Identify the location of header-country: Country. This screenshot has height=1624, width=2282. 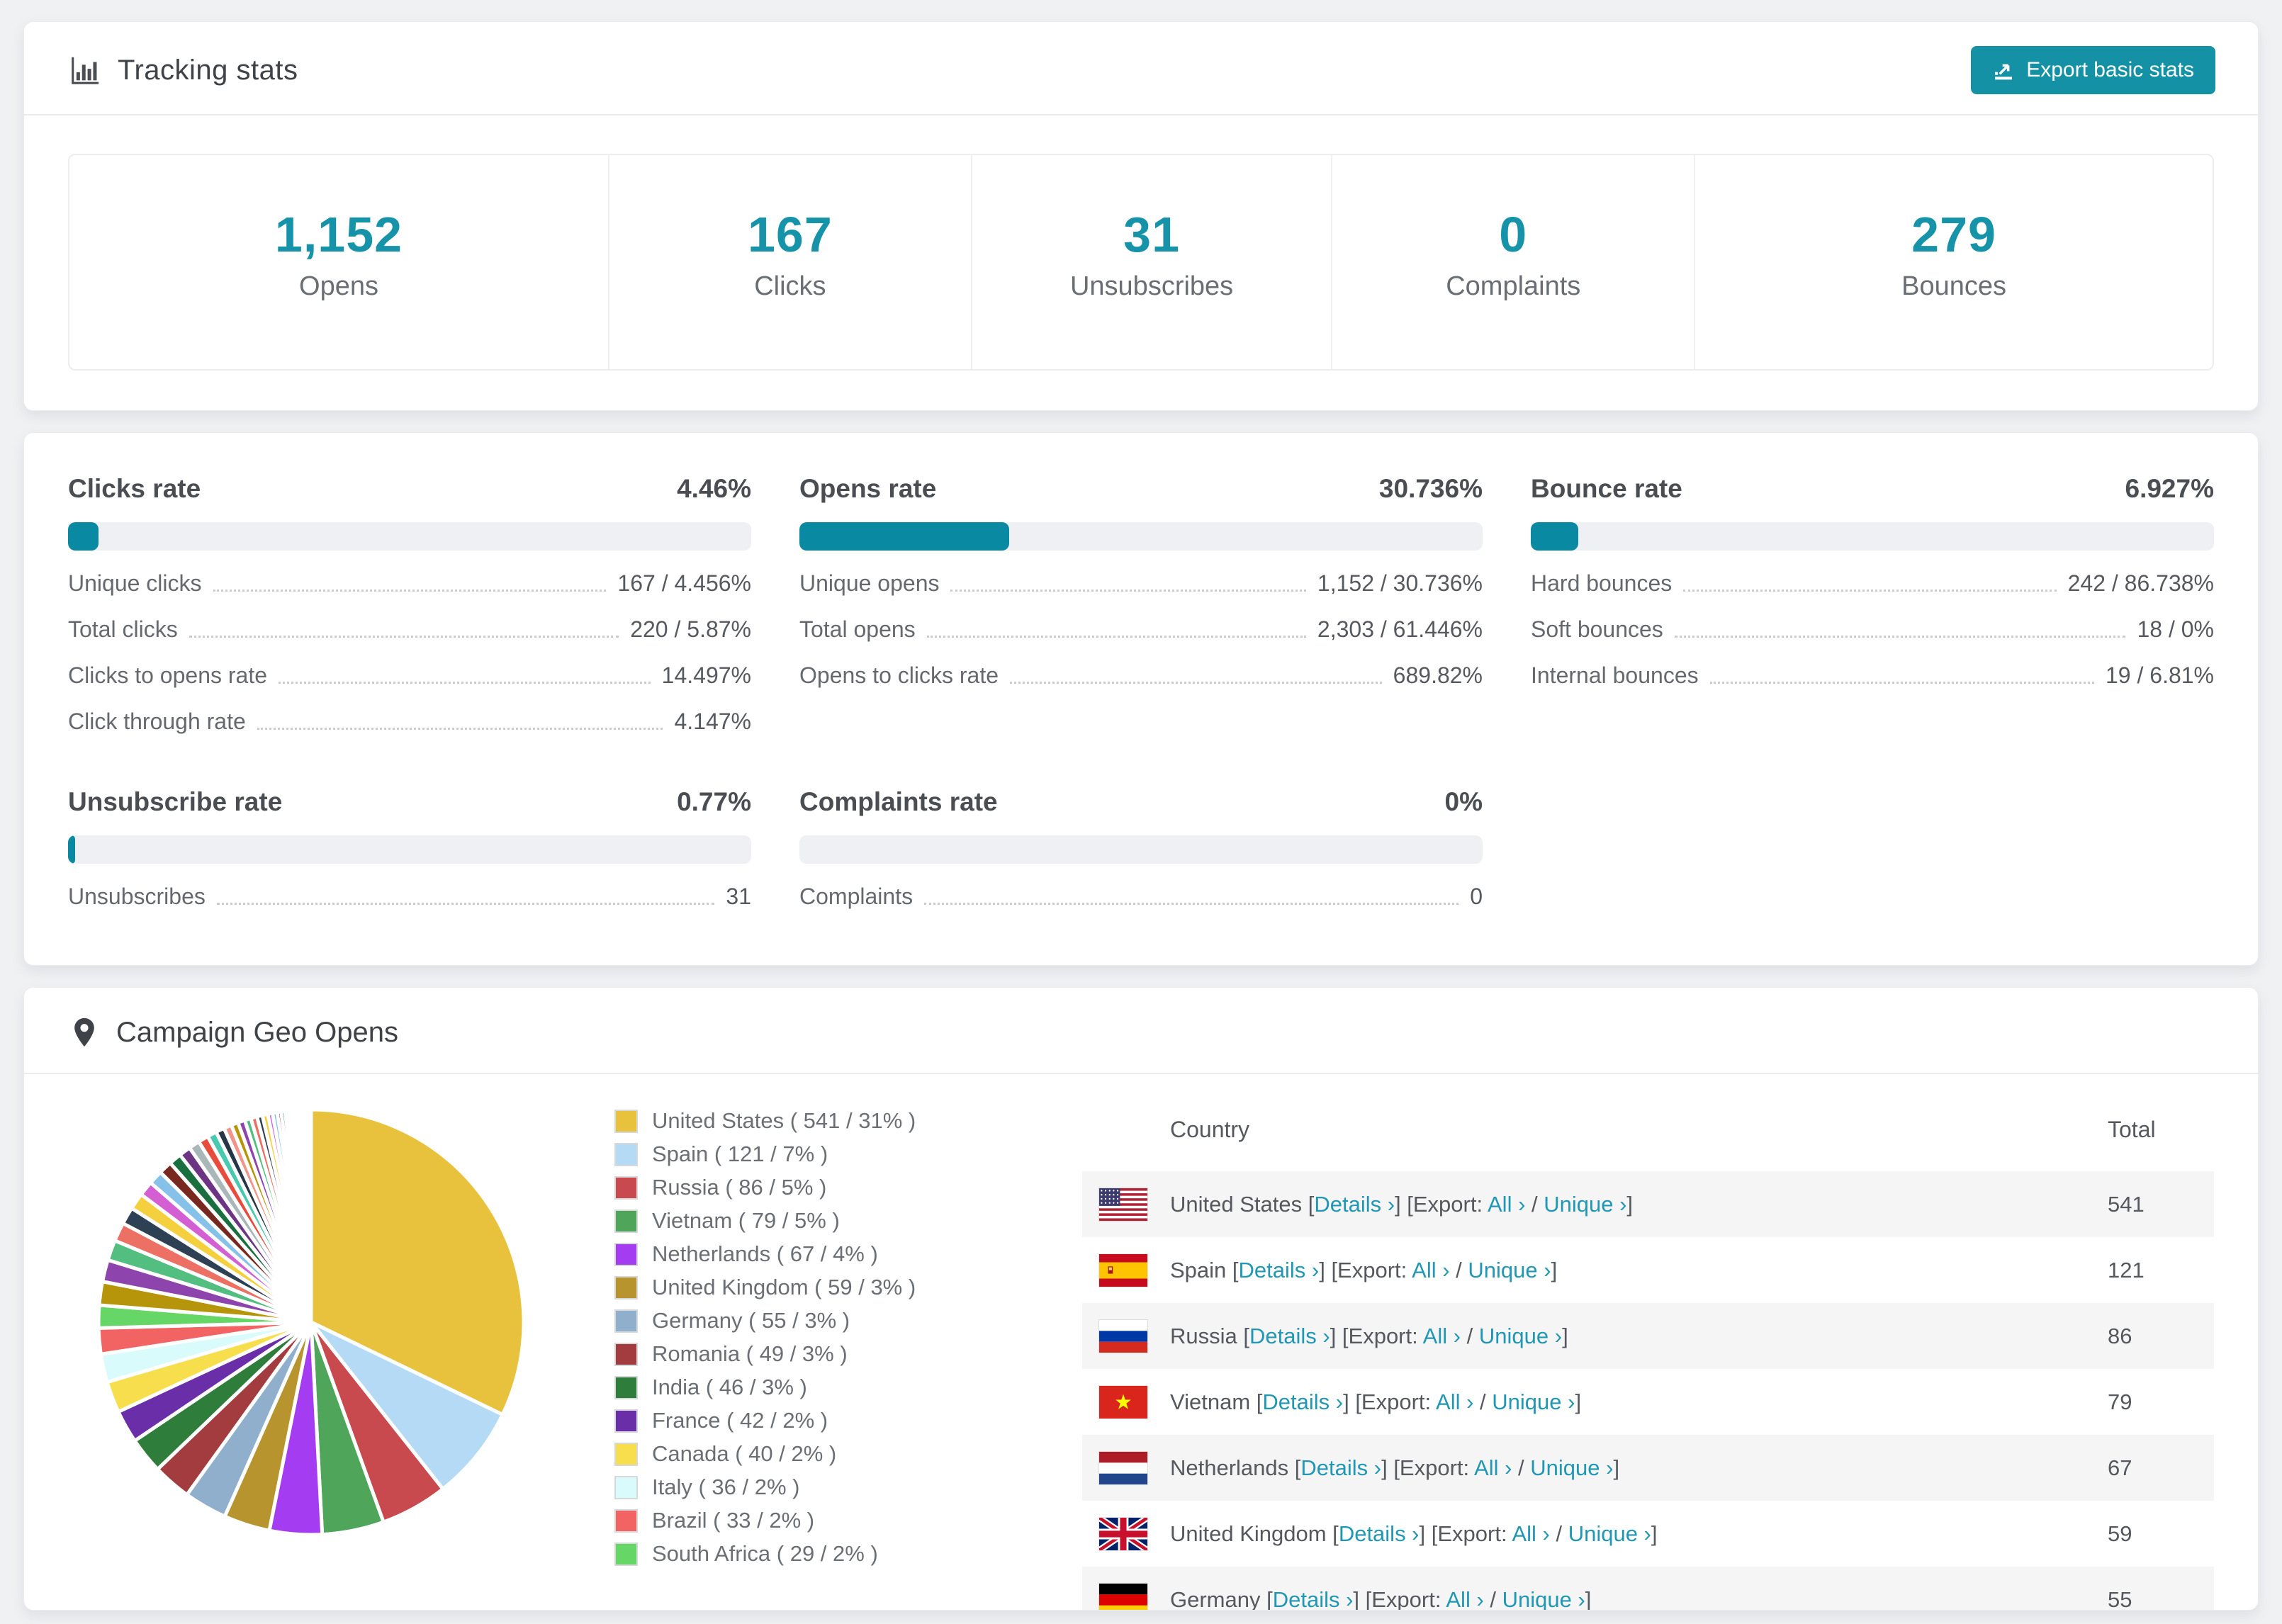
(1210, 1130).